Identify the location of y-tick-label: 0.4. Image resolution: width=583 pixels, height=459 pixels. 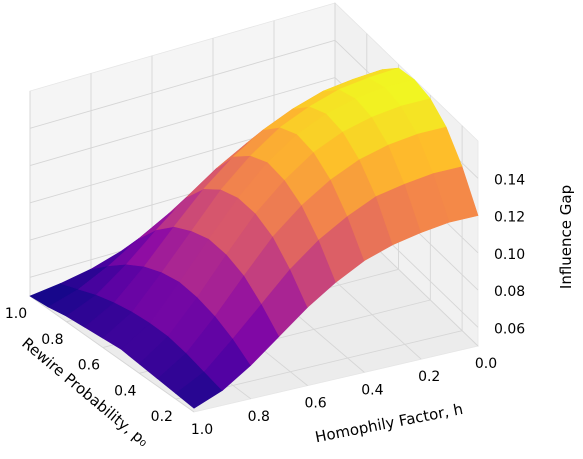
(125, 391).